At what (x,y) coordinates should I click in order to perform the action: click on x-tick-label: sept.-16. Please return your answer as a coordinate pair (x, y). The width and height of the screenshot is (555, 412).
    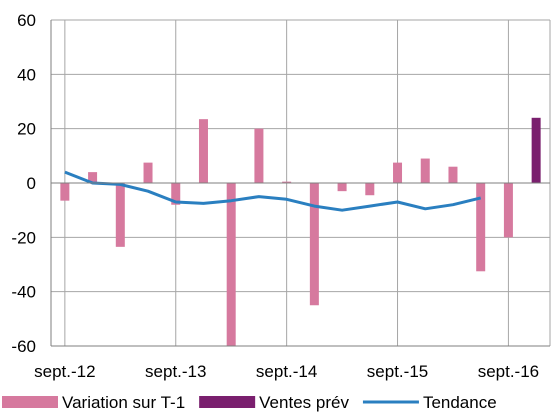
    Looking at the image, I should click on (508, 371).